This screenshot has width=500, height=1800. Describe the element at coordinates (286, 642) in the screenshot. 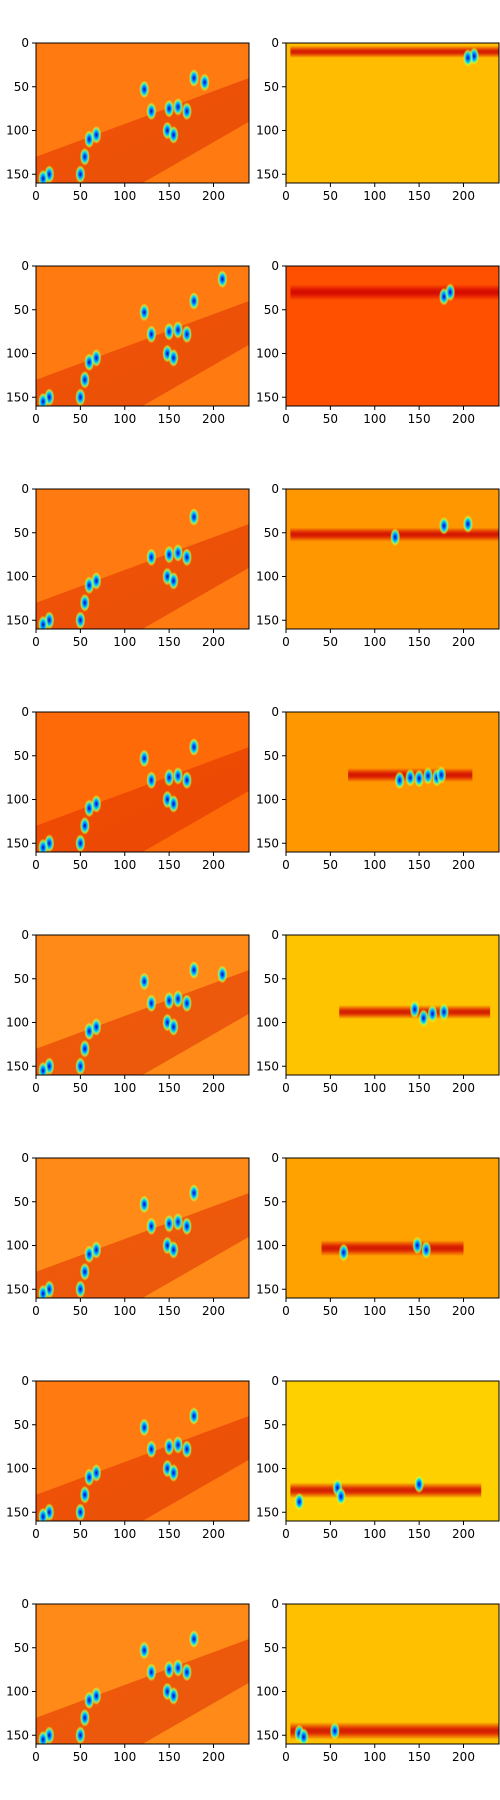

I see `x-tick-label: 0` at that location.